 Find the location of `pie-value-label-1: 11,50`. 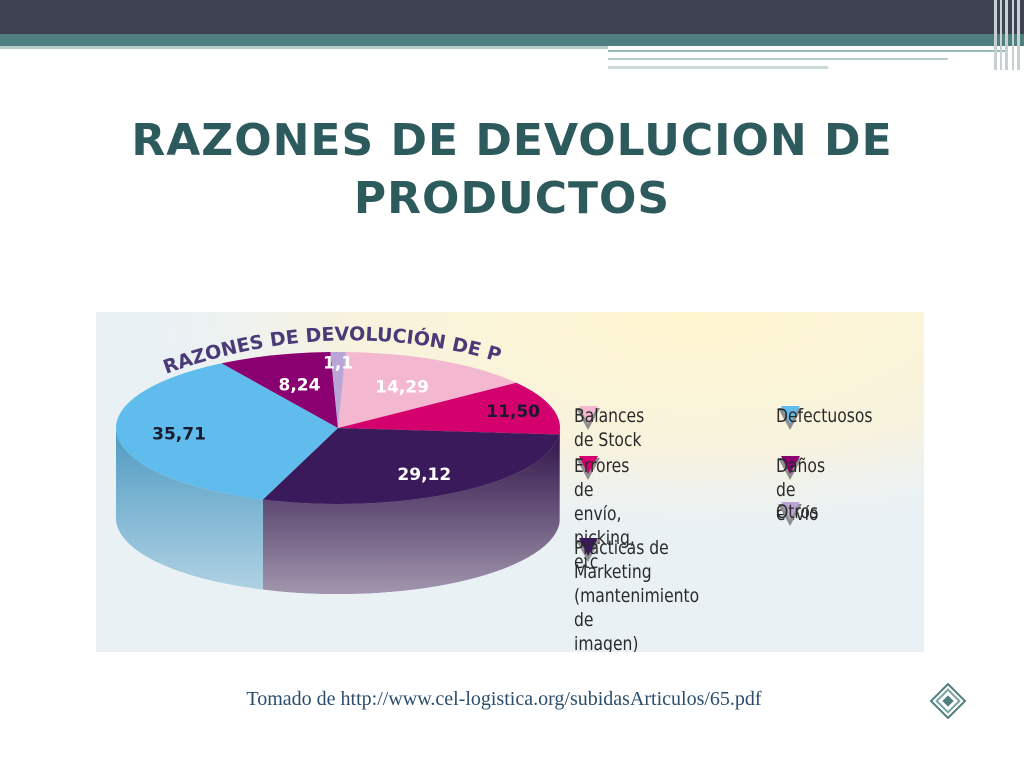

pie-value-label-1: 11,50 is located at coordinates (513, 412).